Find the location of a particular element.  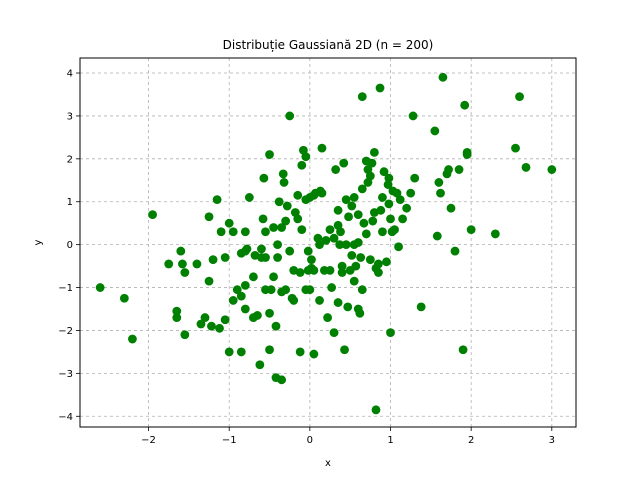

y-axis-label: y is located at coordinates (38, 242).